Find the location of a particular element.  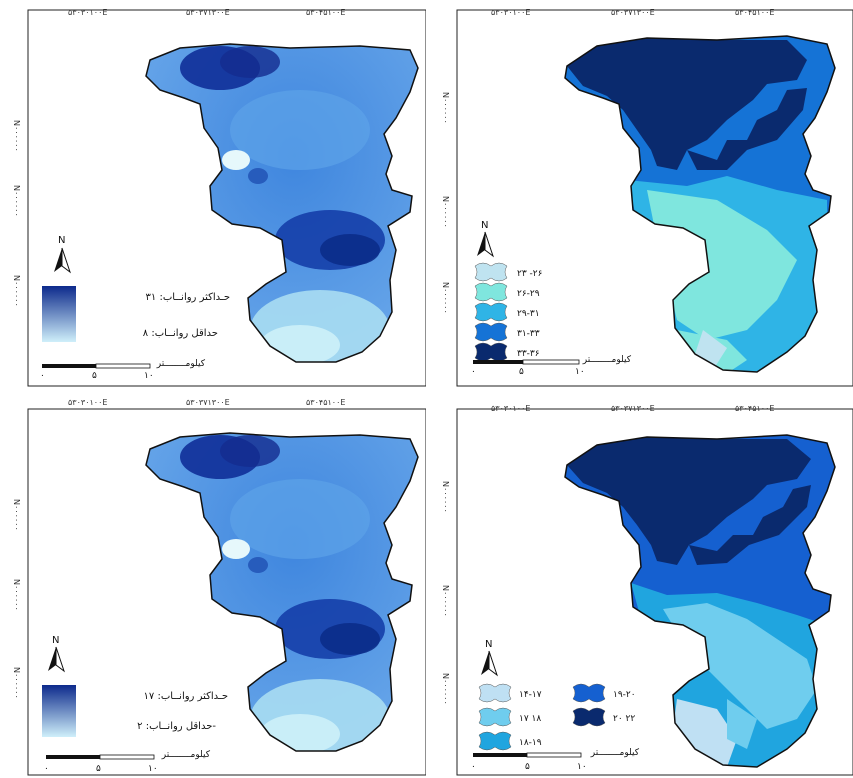

legend-class-label: ۳۳-۳۶ is located at coordinates (528, 354).